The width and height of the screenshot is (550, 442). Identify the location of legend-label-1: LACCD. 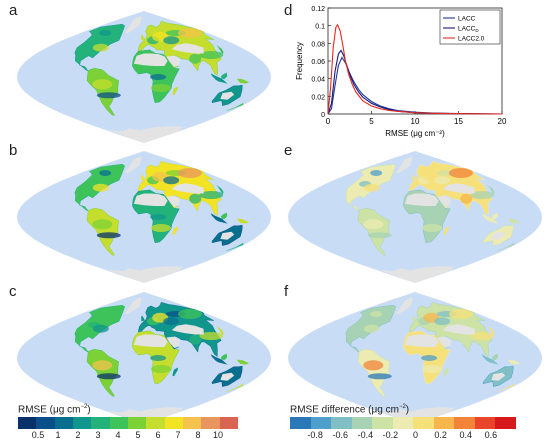
(468, 30).